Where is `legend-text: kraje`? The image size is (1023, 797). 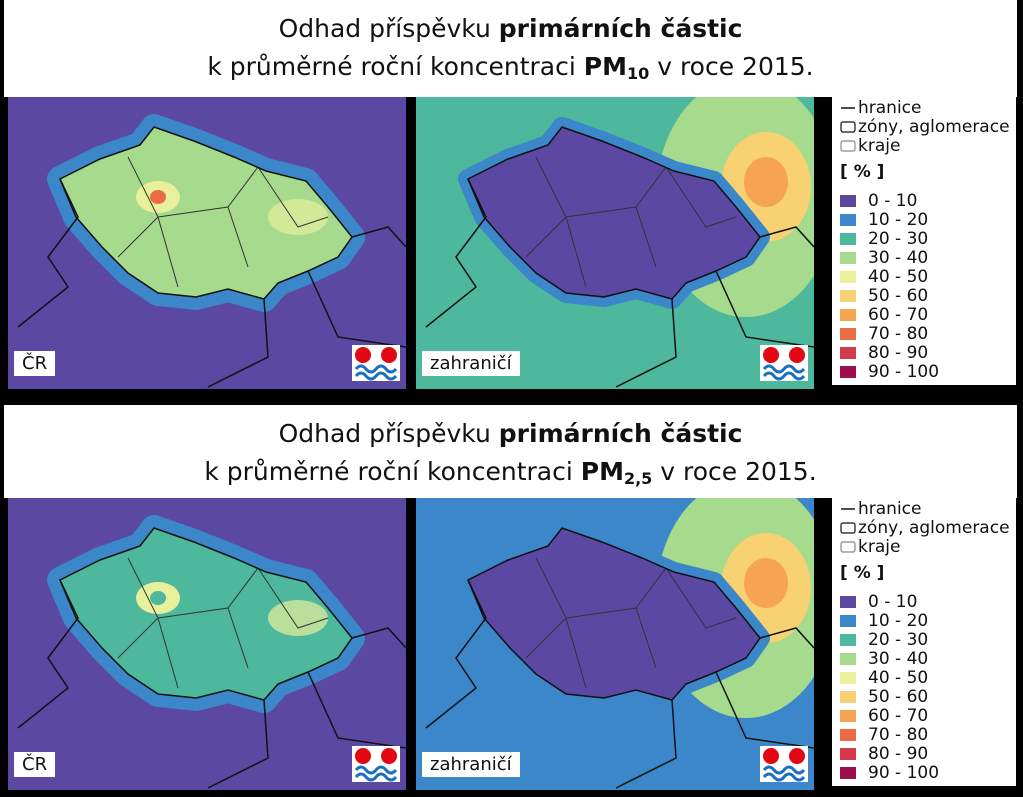 legend-text: kraje is located at coordinates (879, 146).